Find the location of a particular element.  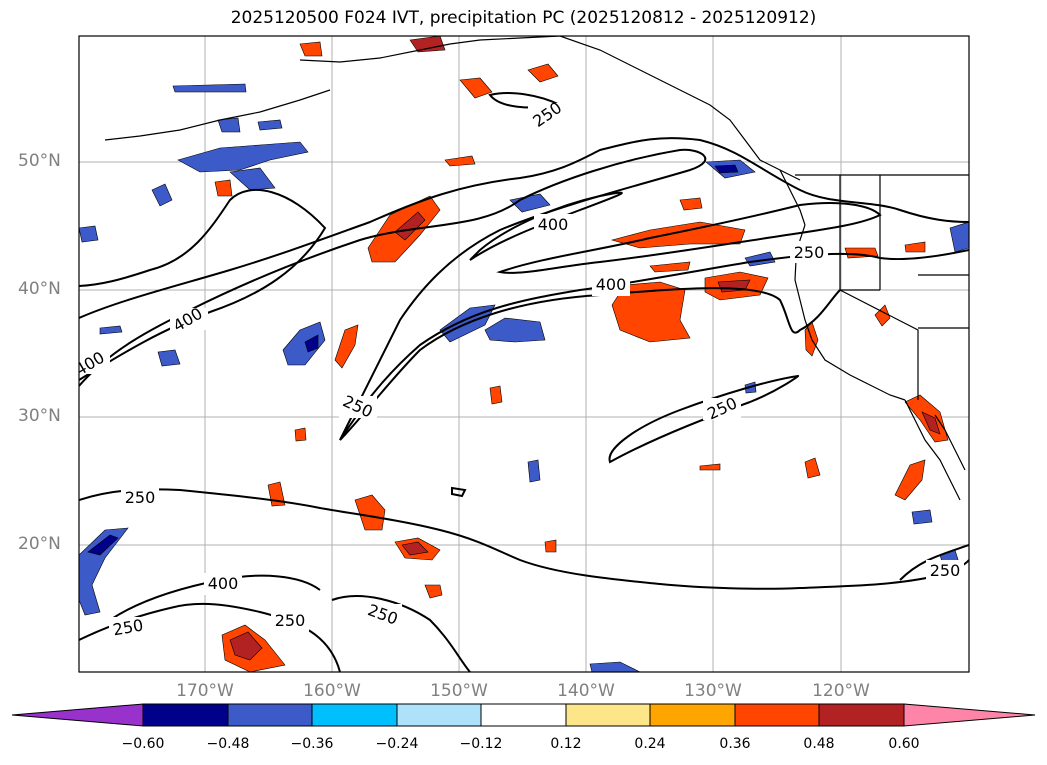

colorbar-extend-high is located at coordinates (969, 715).